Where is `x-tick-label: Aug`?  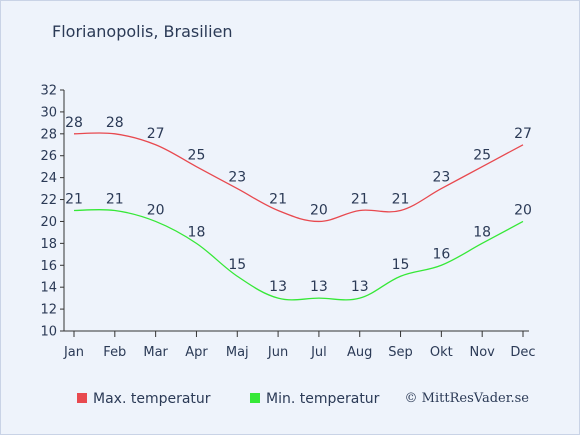
x-tick-label: Aug is located at coordinates (359, 352).